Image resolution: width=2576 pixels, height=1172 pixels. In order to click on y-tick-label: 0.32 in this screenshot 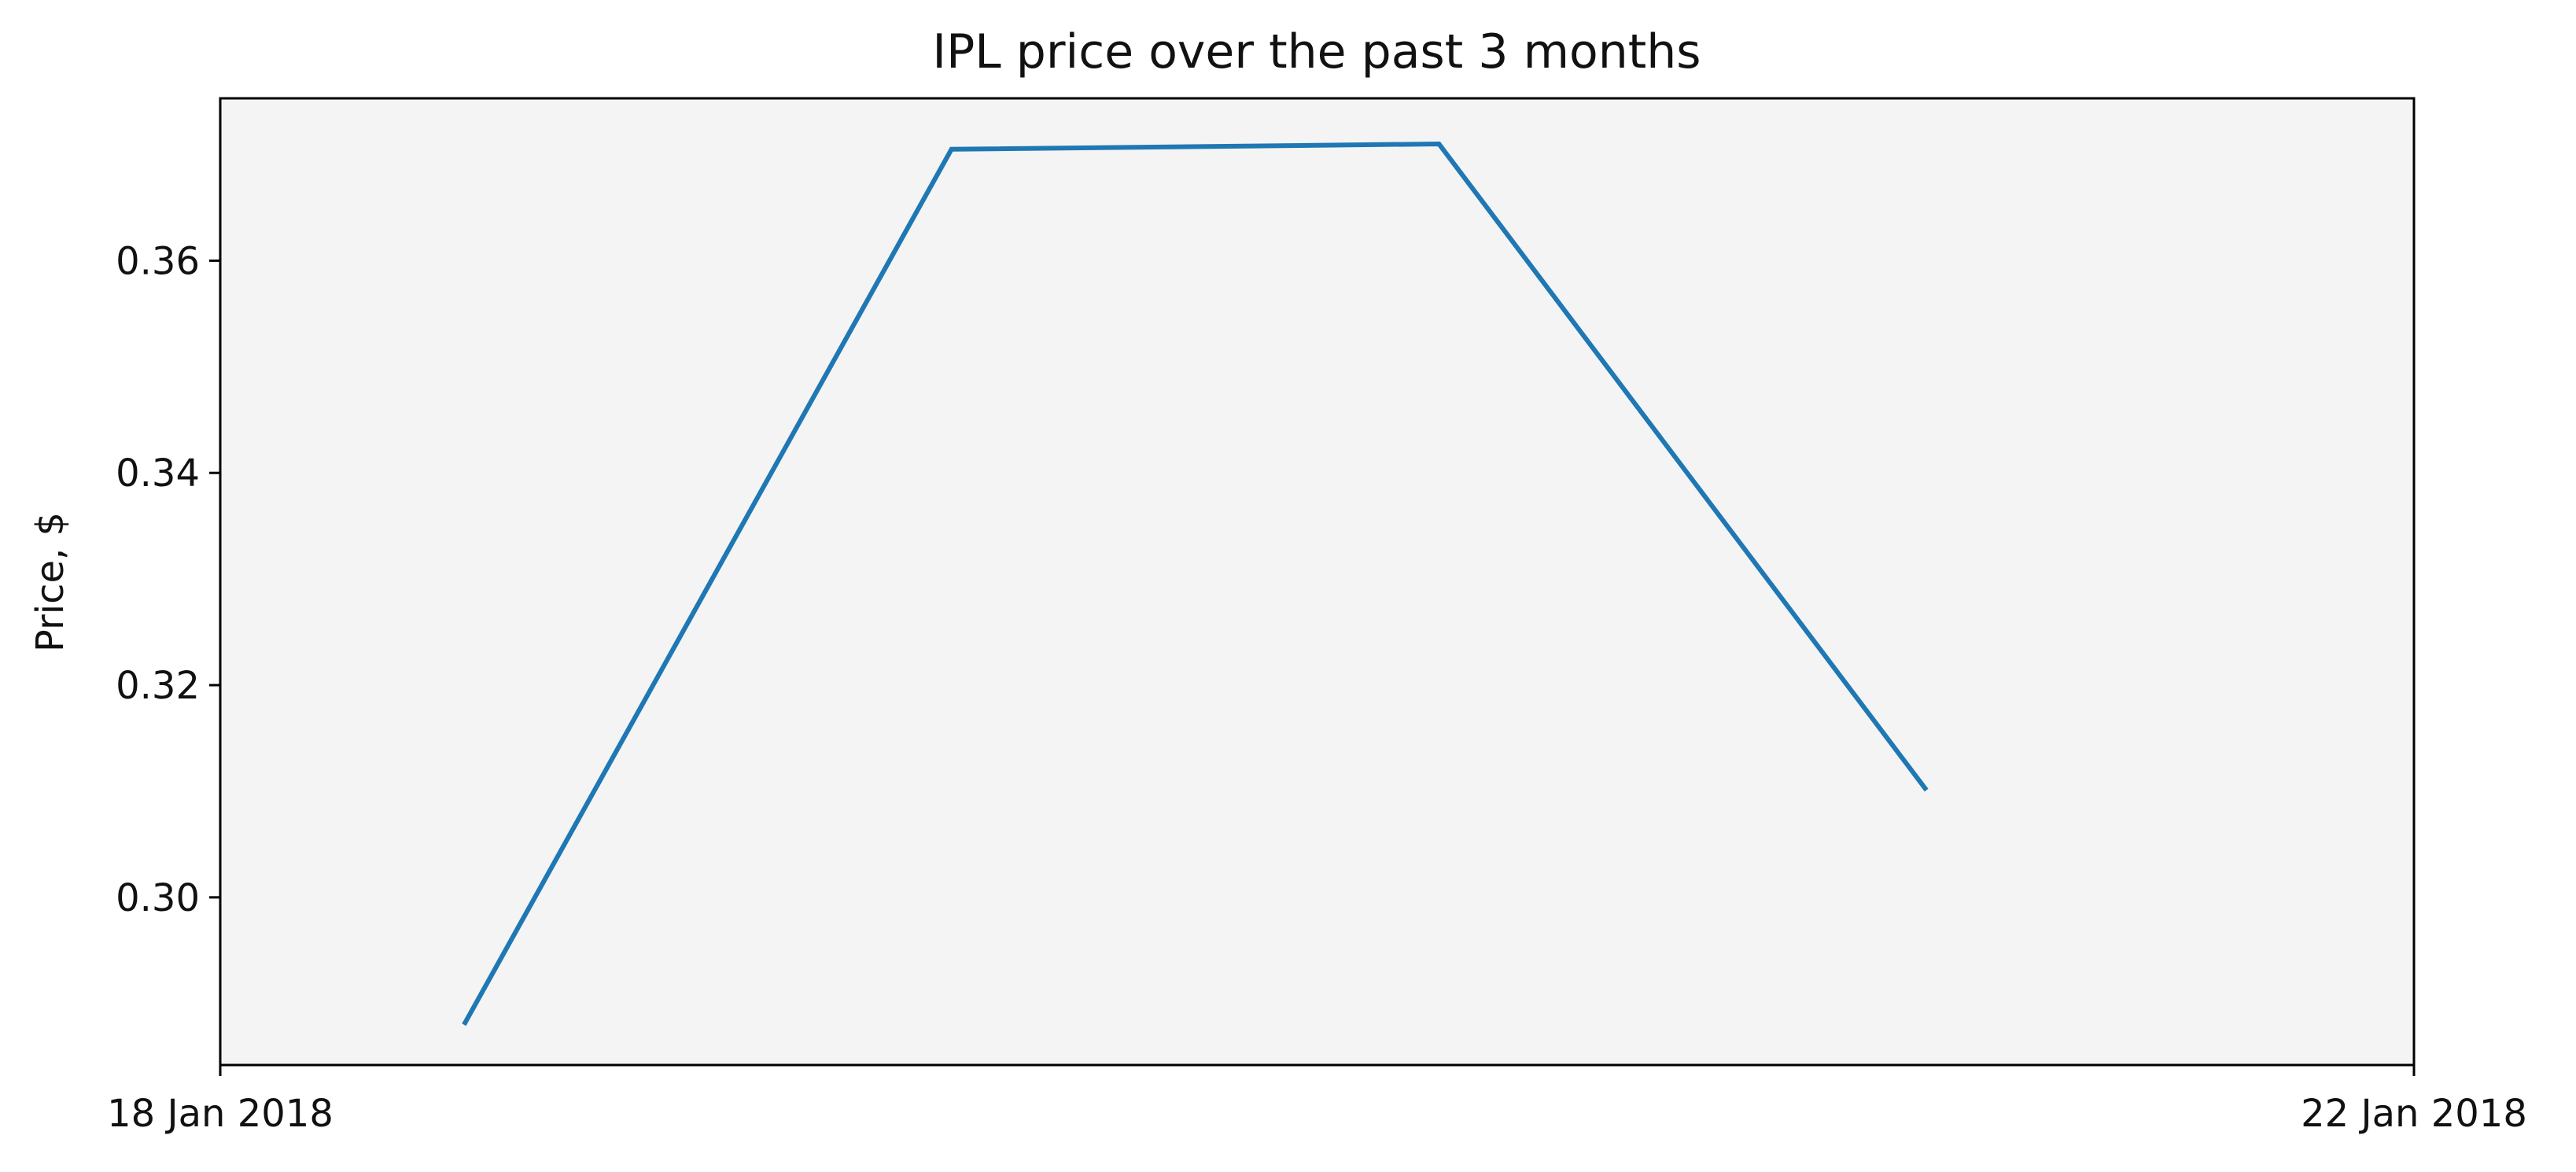, I will do `click(158, 686)`.